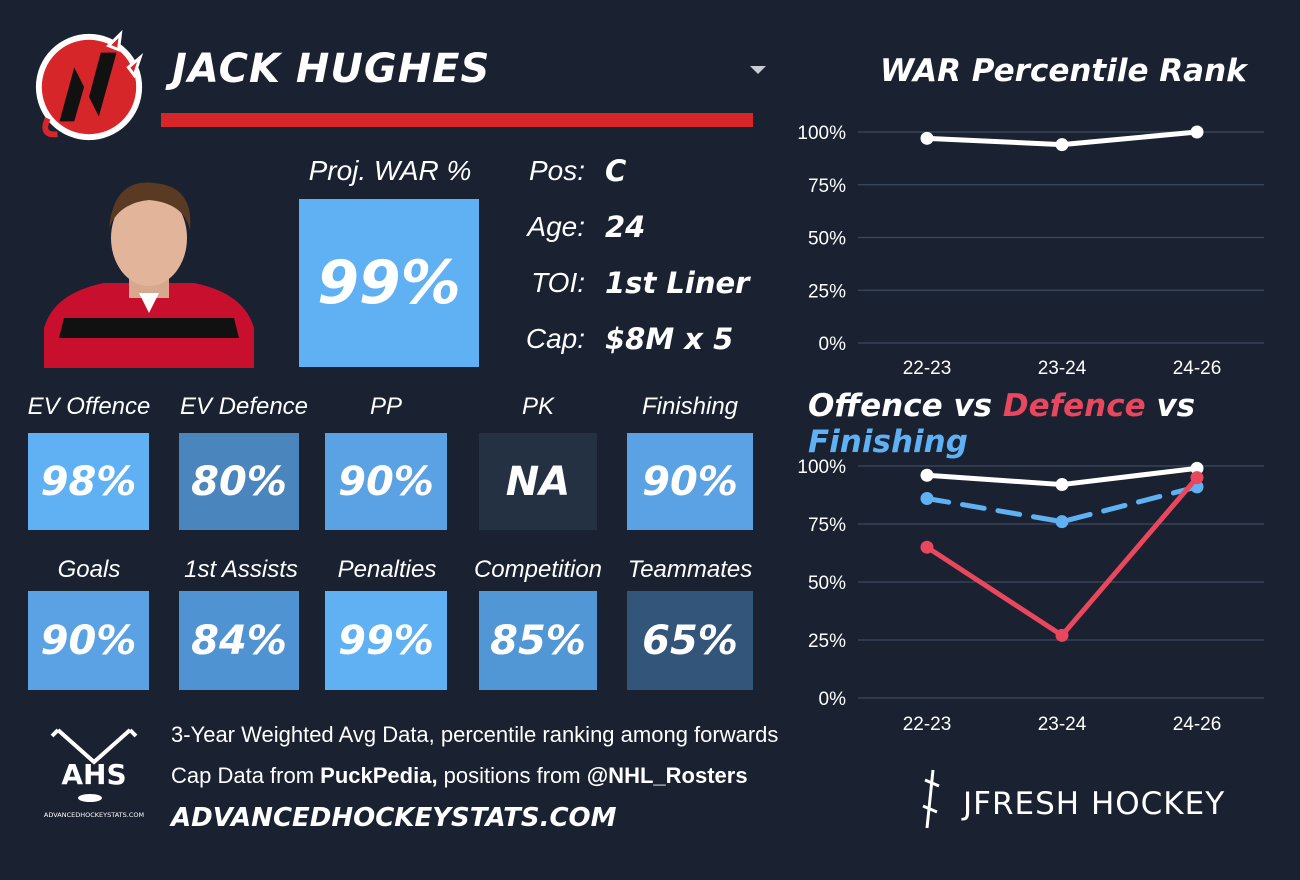  Describe the element at coordinates (690, 406) in the screenshot. I see `stat-label-finishing: Finishing` at that location.